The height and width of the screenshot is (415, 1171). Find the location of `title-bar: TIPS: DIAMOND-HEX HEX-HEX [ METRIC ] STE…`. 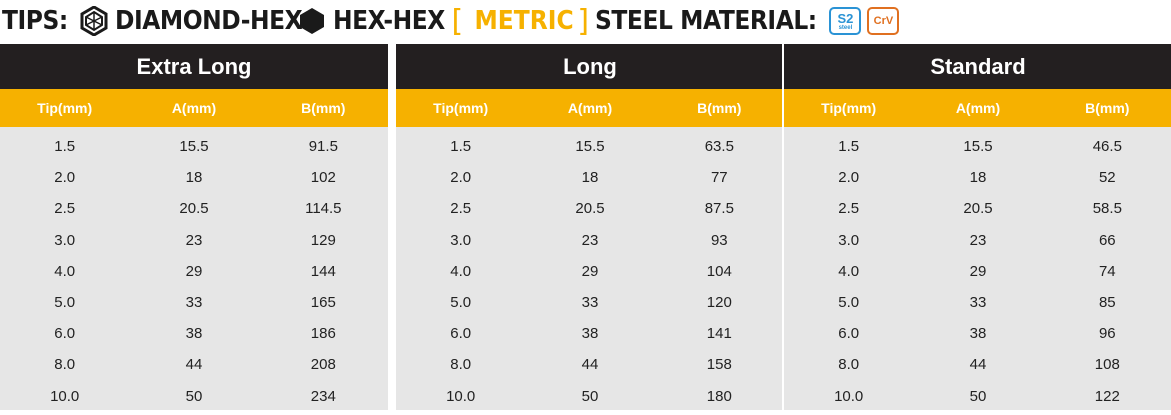

title-bar: TIPS: DIAMOND-HEX HEX-HEX [ METRIC ] STE… is located at coordinates (585, 21).